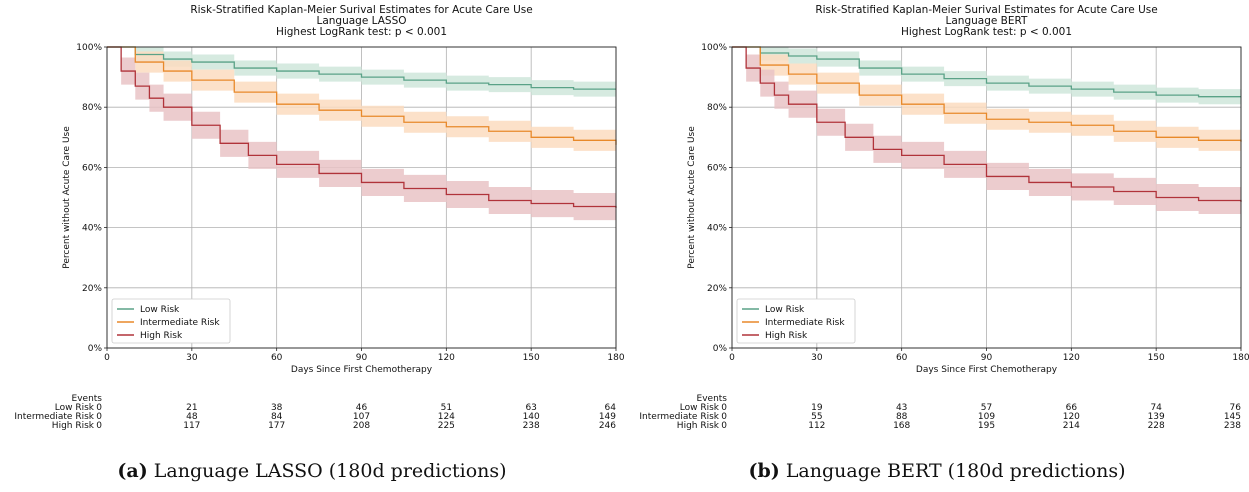 The image size is (1249, 492). Describe the element at coordinates (607, 426) in the screenshot. I see `events-count-cell: 246` at that location.